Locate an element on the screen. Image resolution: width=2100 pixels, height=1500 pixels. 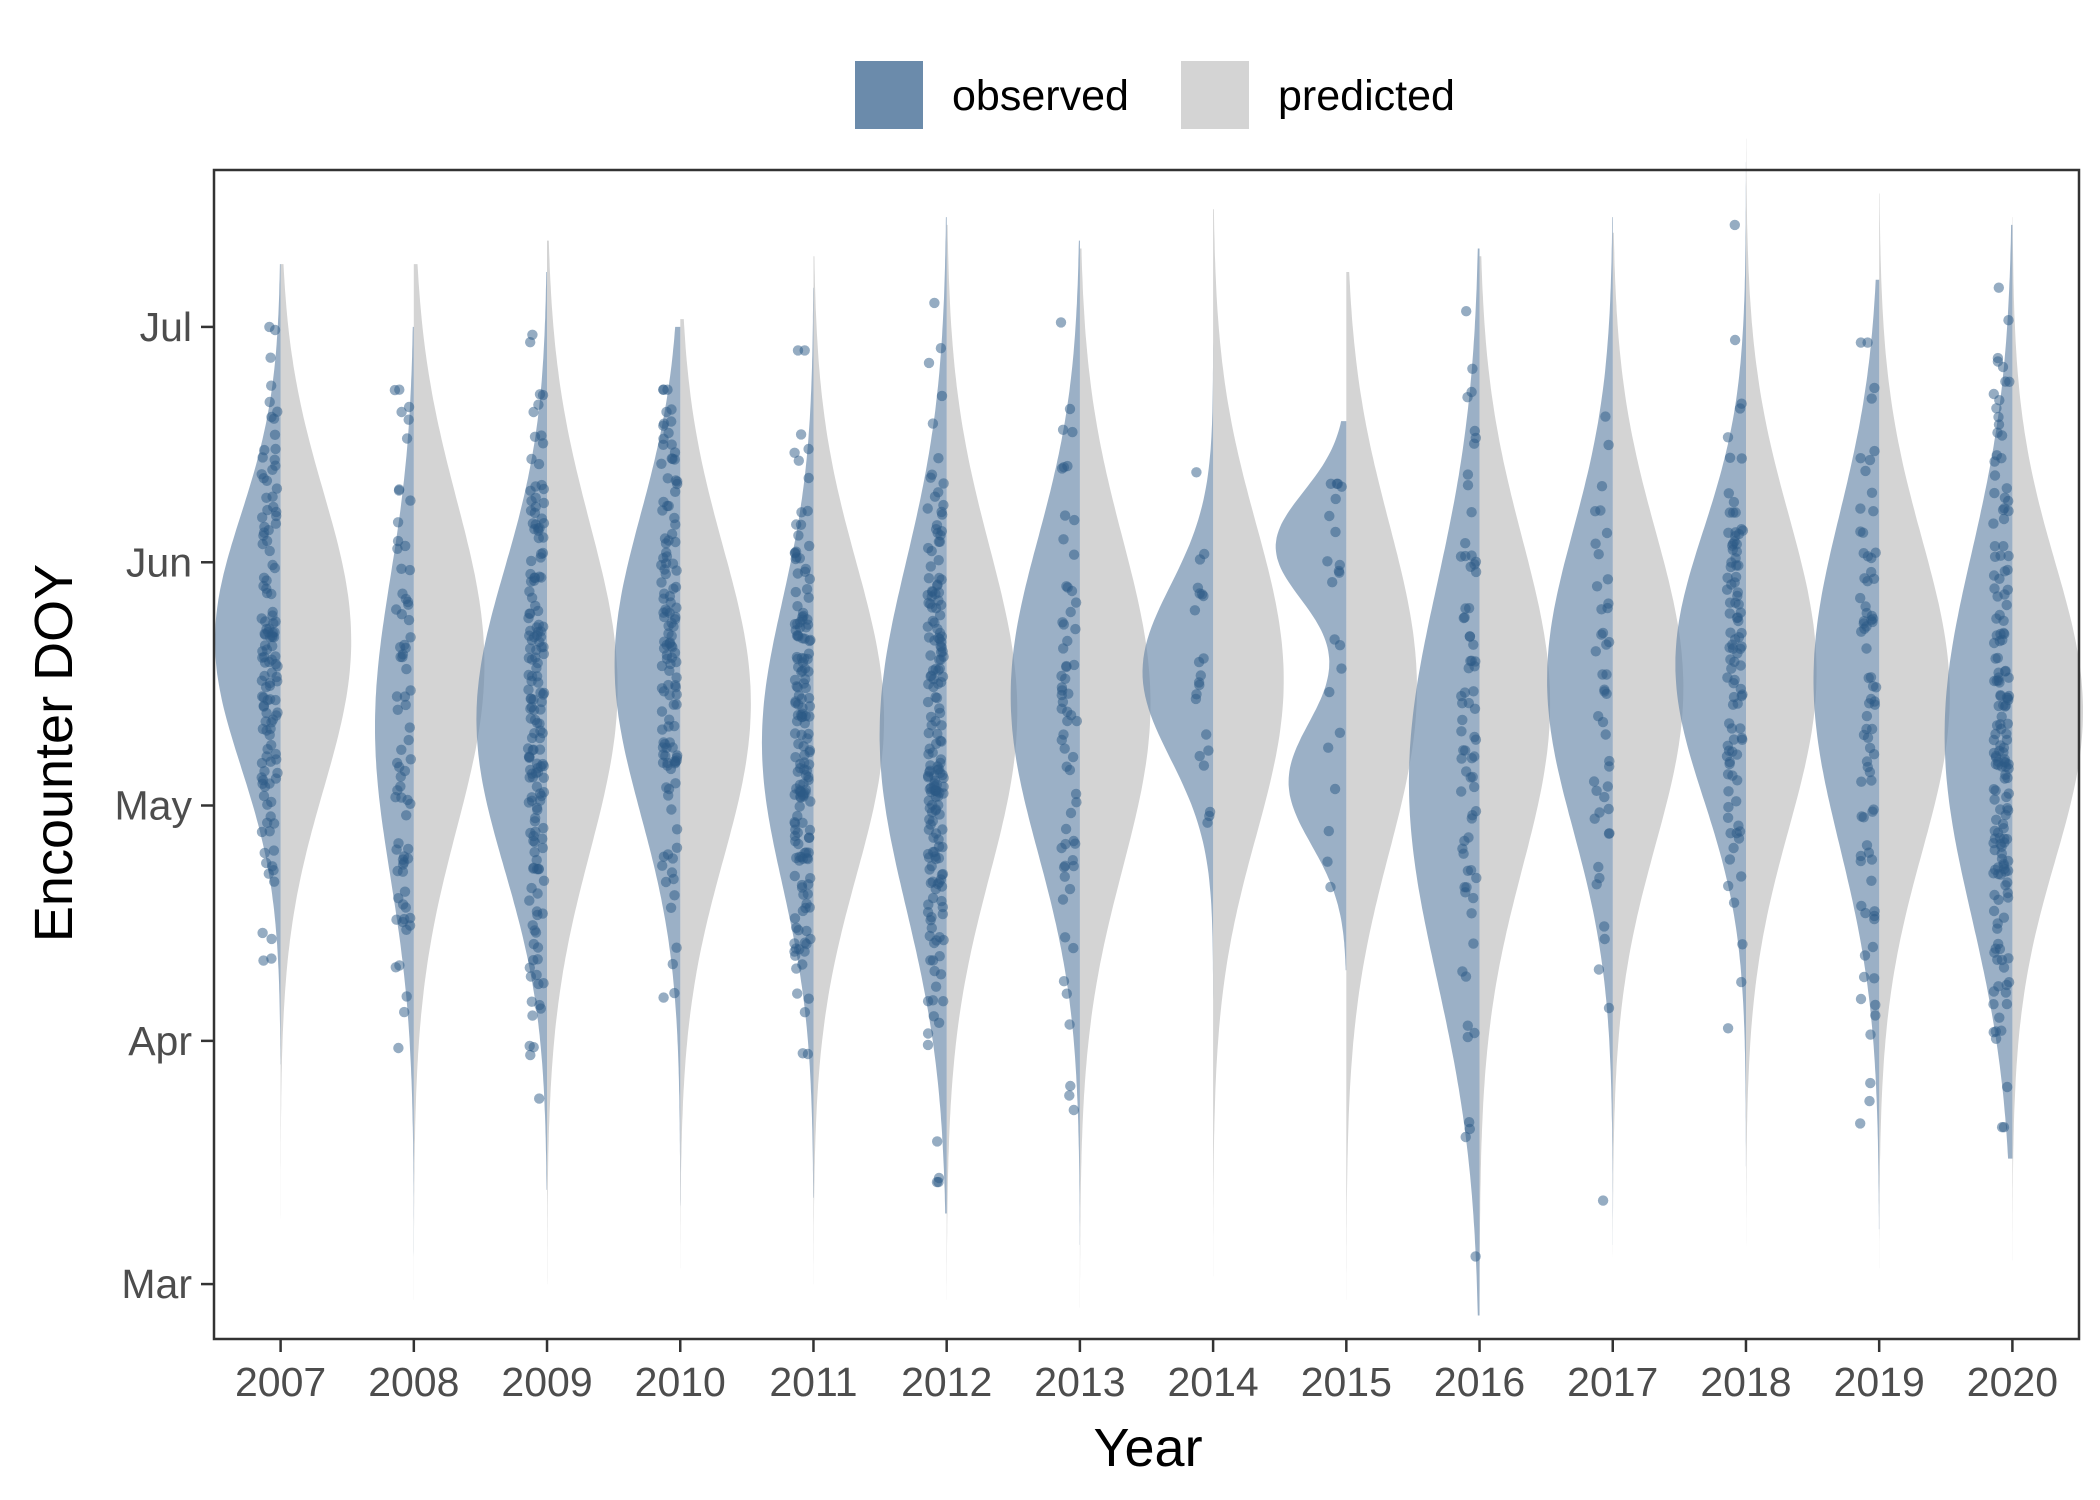
points-2012 is located at coordinates (935, 742).